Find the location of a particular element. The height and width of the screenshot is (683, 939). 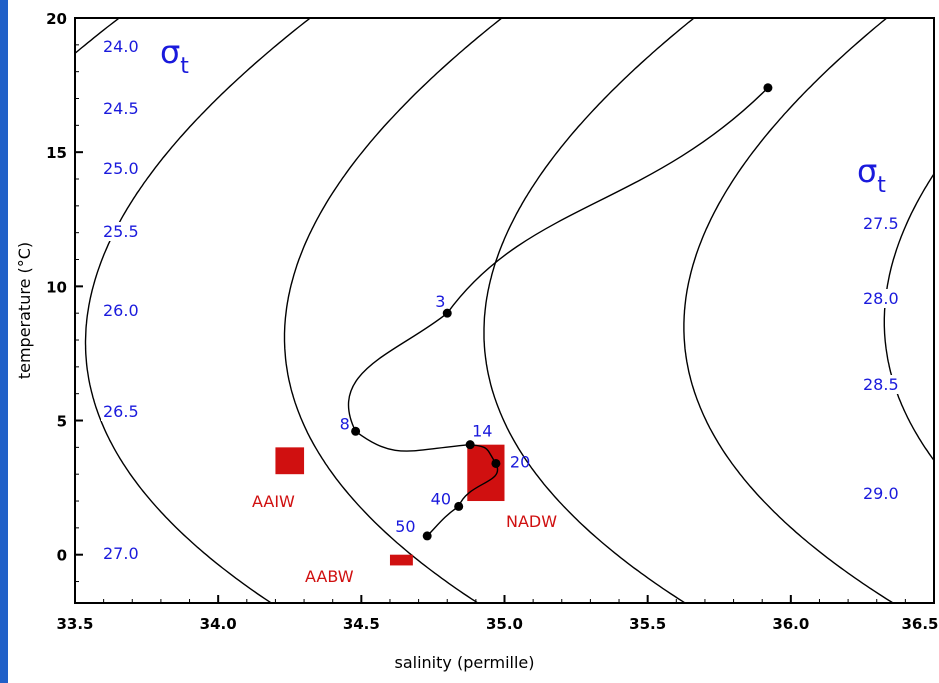

isopycnal-label: 27.5 is located at coordinates (881, 223).